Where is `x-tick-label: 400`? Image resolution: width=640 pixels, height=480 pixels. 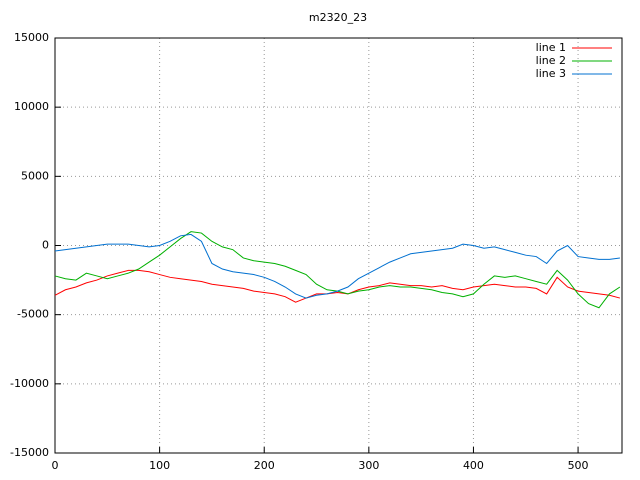 x-tick-label: 400 is located at coordinates (473, 465).